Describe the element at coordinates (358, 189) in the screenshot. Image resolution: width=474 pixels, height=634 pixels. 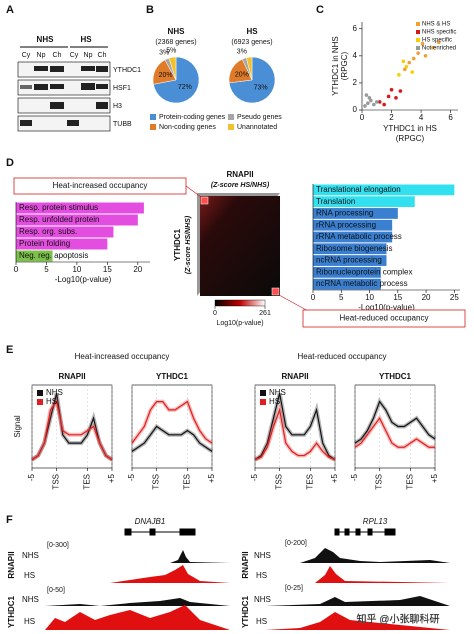
I see `bar-label: Translational elongation` at that location.